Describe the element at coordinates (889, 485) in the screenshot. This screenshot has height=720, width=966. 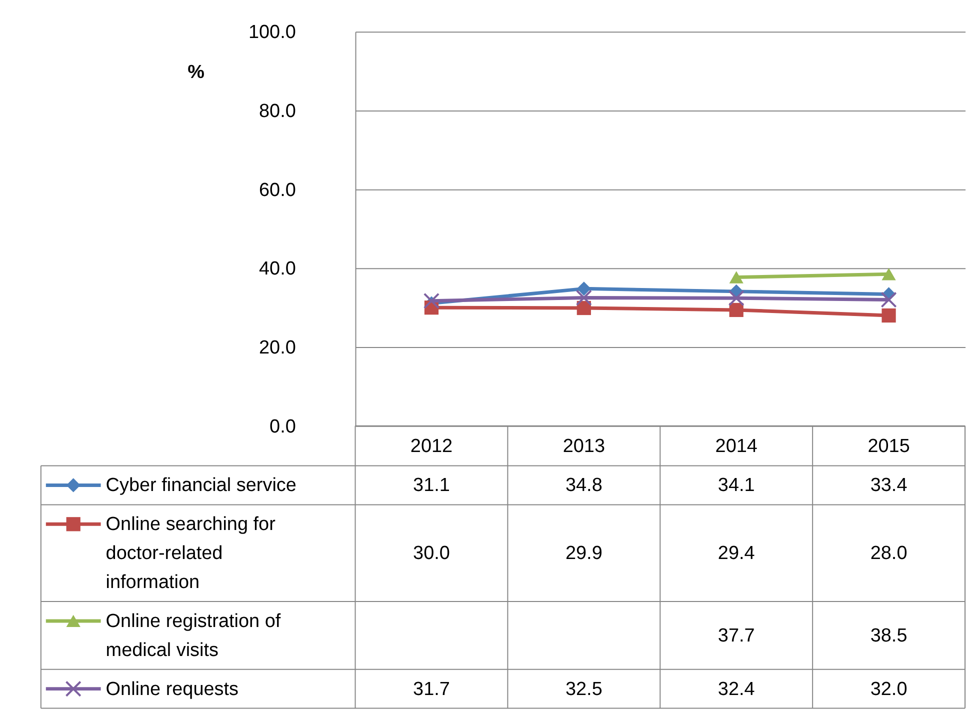
I see `data-label: 33.4` at that location.